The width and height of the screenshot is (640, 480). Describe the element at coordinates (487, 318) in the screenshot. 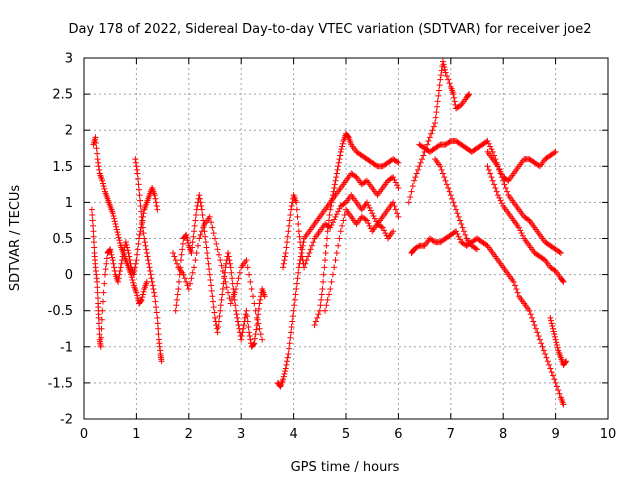

I see `series-sat-j` at that location.